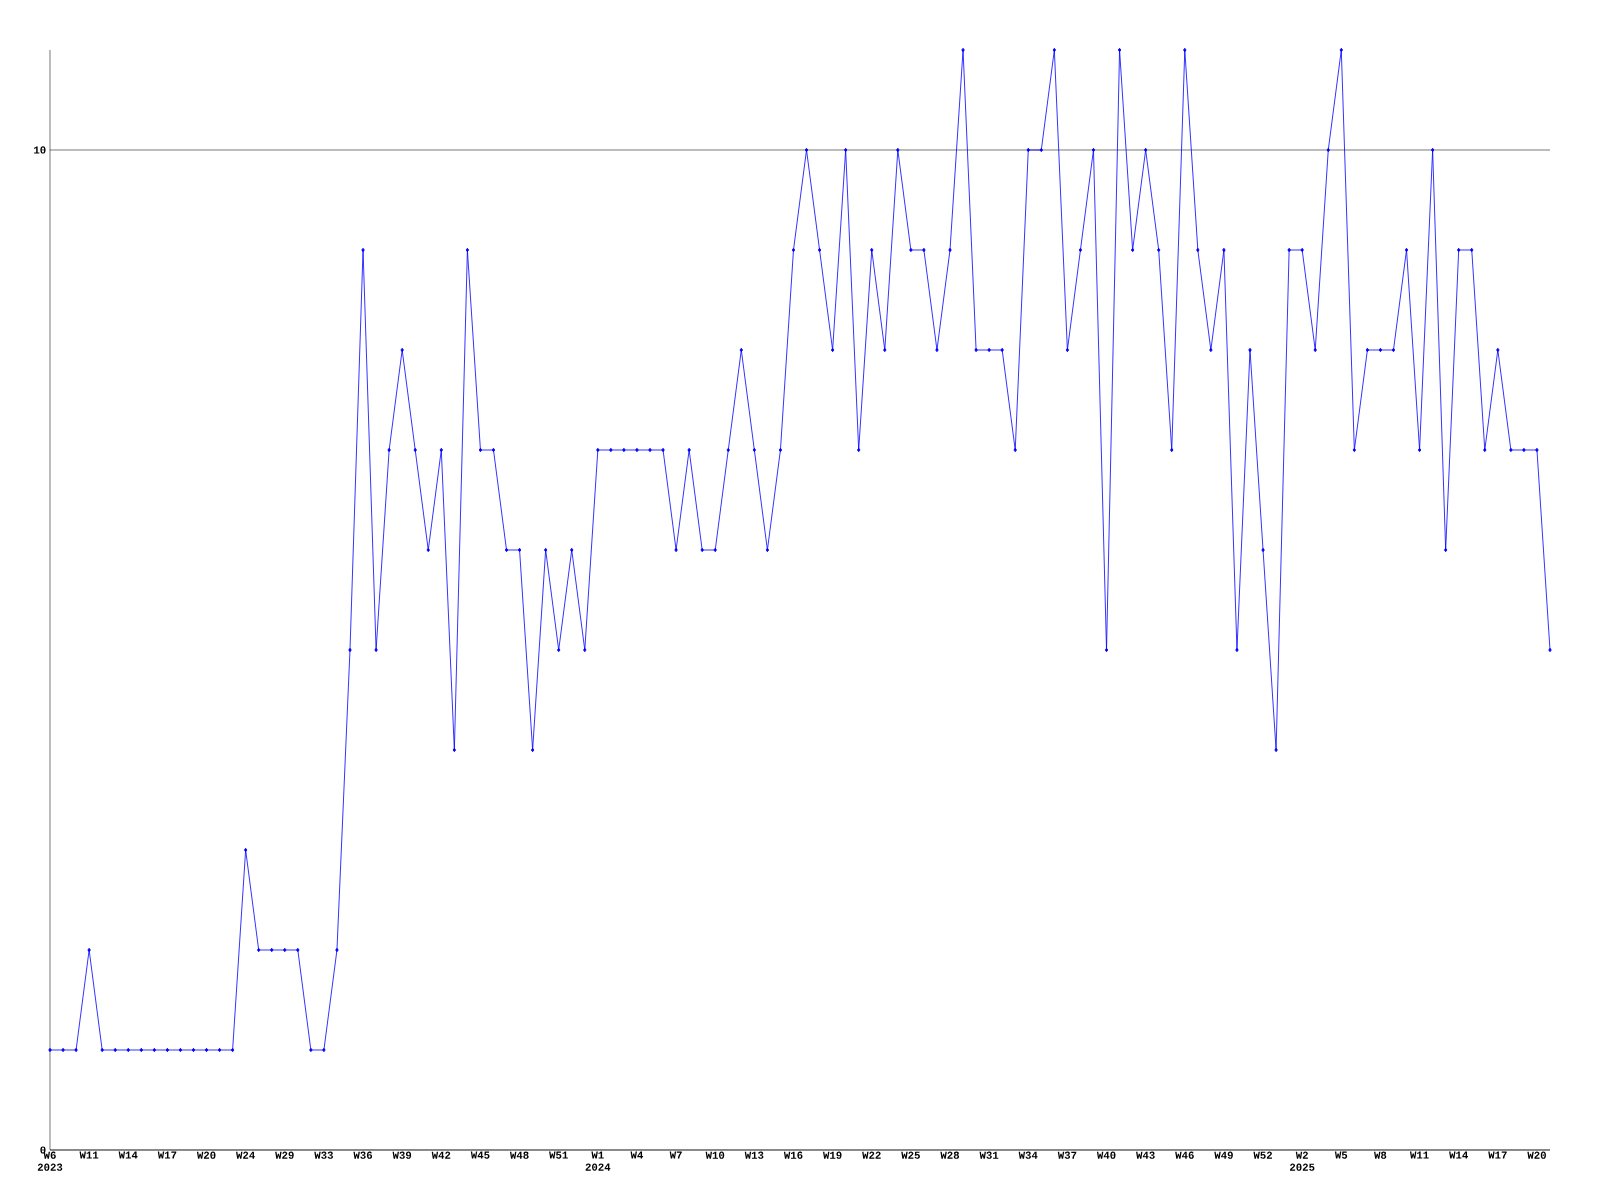 The image size is (1600, 1200). What do you see at coordinates (675, 1155) in the screenshot?
I see `x-tick-label: W7` at bounding box center [675, 1155].